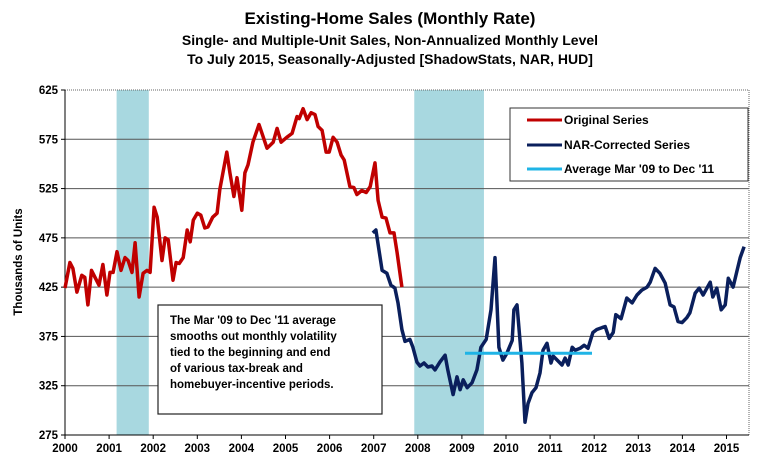 The height and width of the screenshot is (459, 781). Describe the element at coordinates (236, 369) in the screenshot. I see `annotation-line: of various tax-break and` at that location.